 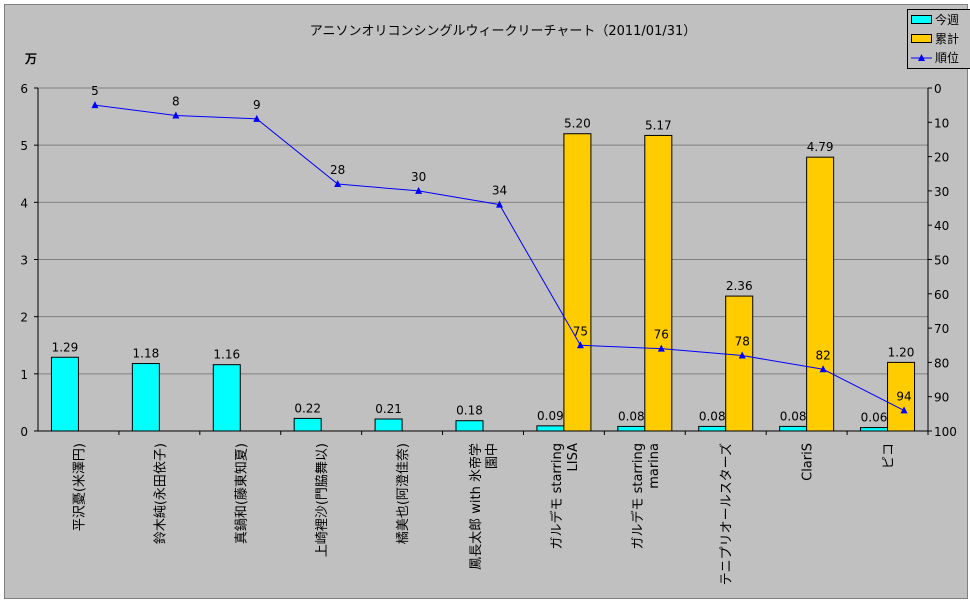 I want to click on x-category-label: ピコ, so click(x=889, y=456).